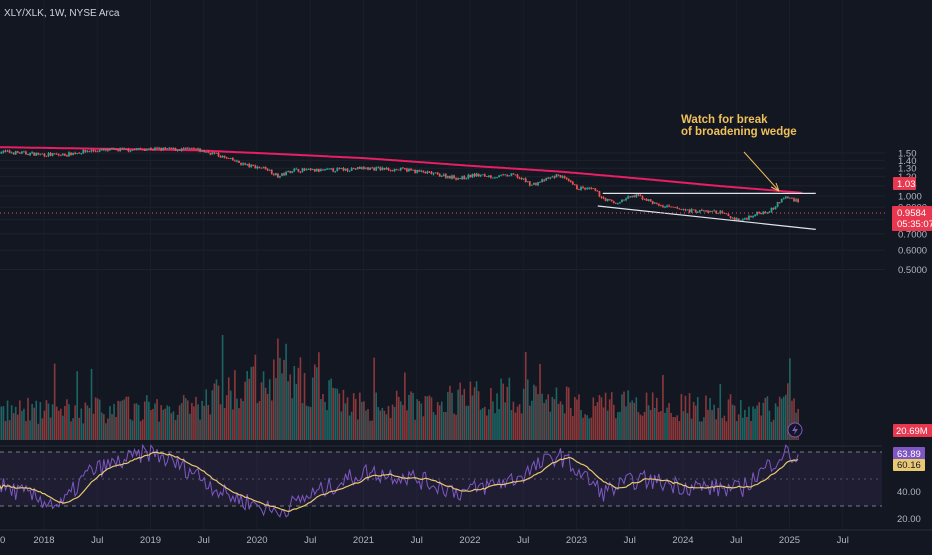 Image resolution: width=932 pixels, height=555 pixels. What do you see at coordinates (57, 13) in the screenshot?
I see `header-interval: 1W` at bounding box center [57, 13].